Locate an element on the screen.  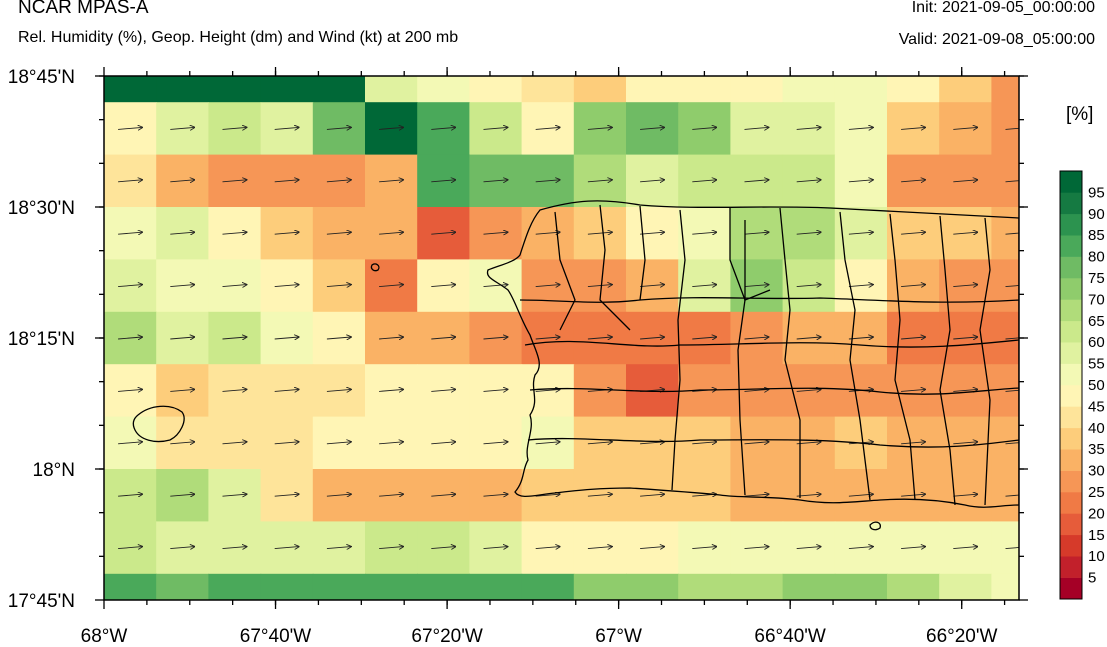
colorbar-label: 45 is located at coordinates (1096, 406).